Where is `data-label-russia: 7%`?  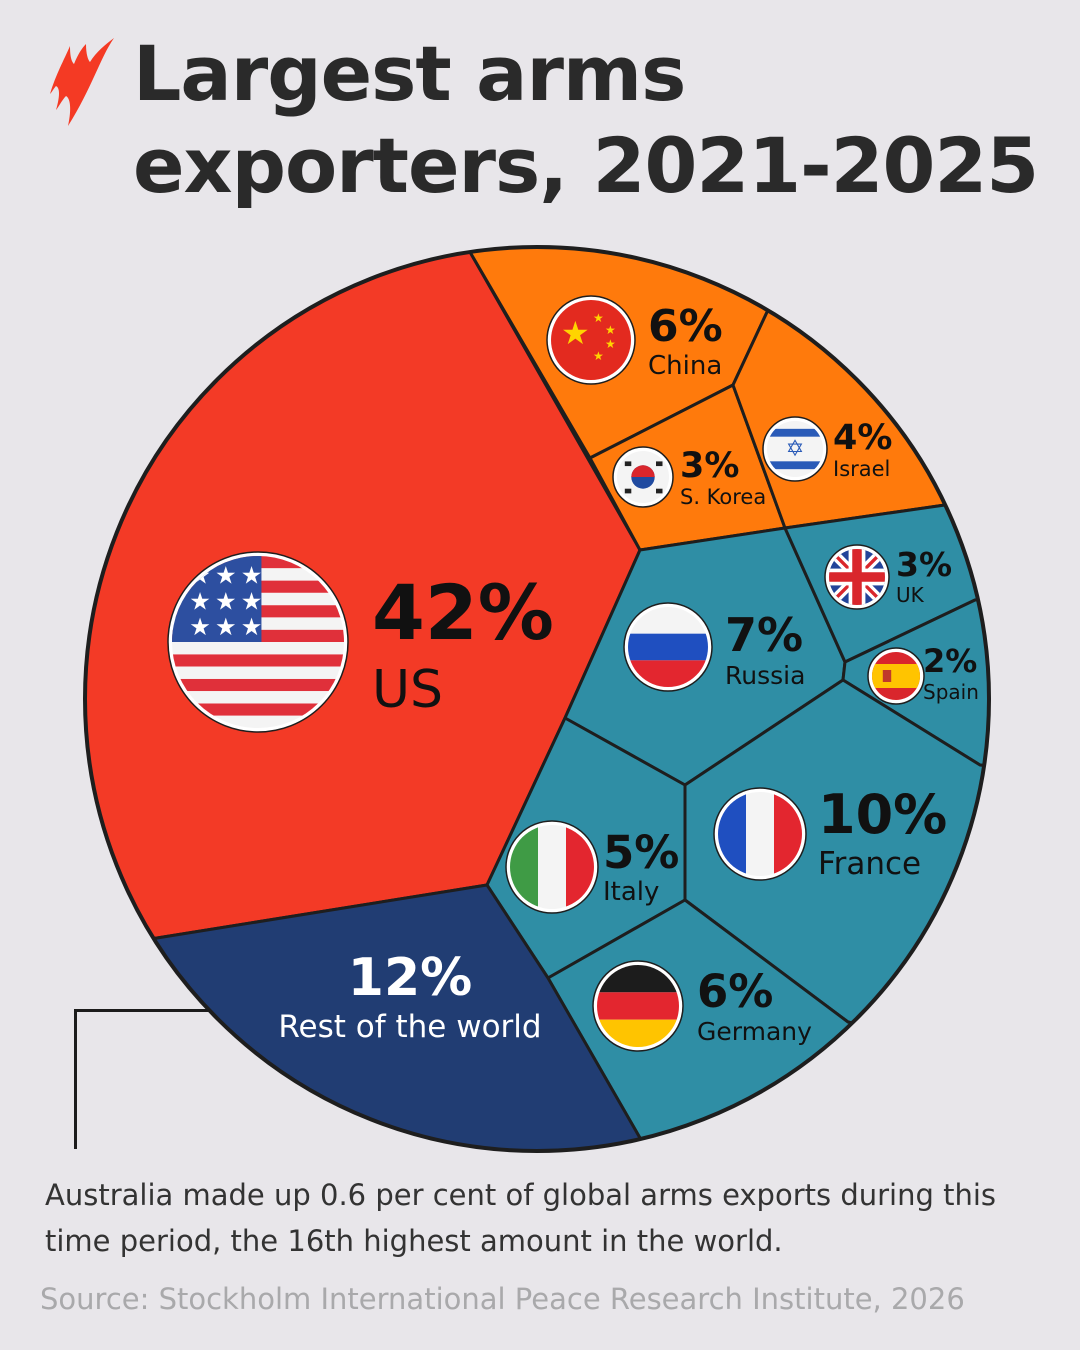 data-label-russia: 7% is located at coordinates (764, 635).